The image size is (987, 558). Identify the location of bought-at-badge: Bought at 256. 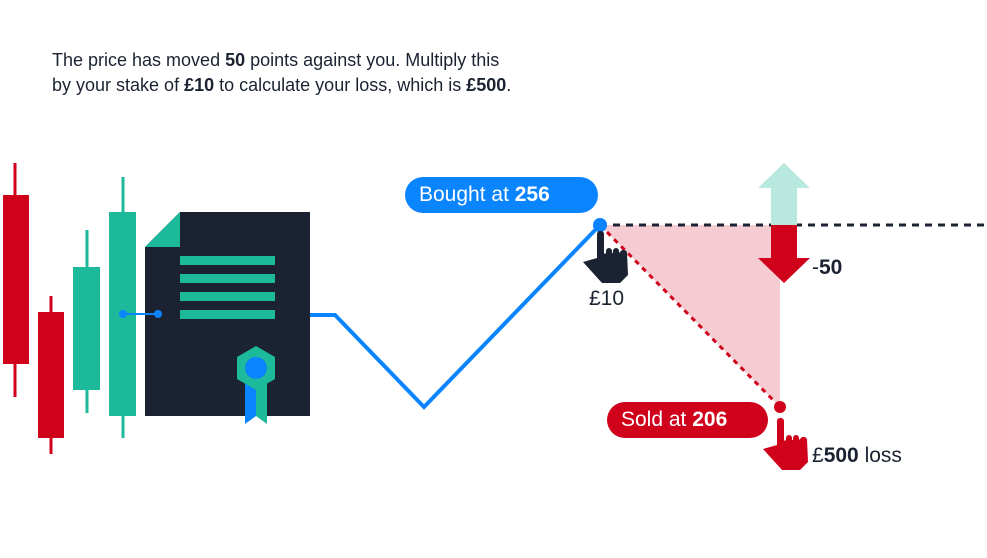
(501, 195).